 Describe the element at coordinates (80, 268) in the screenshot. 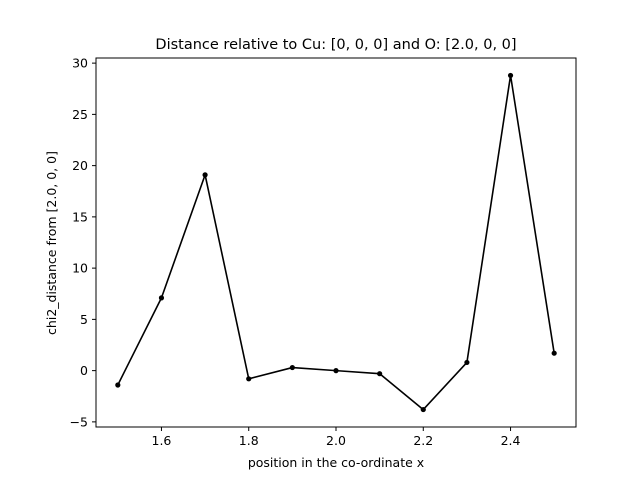

I see `y-tick-label: 10` at that location.